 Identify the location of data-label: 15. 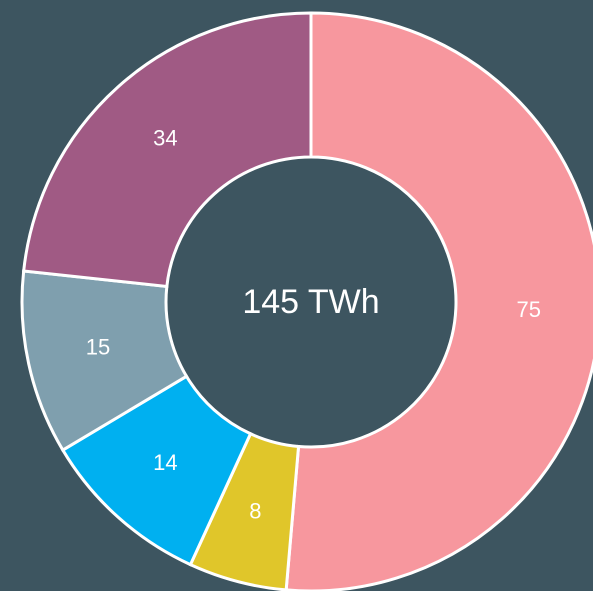
(98, 346).